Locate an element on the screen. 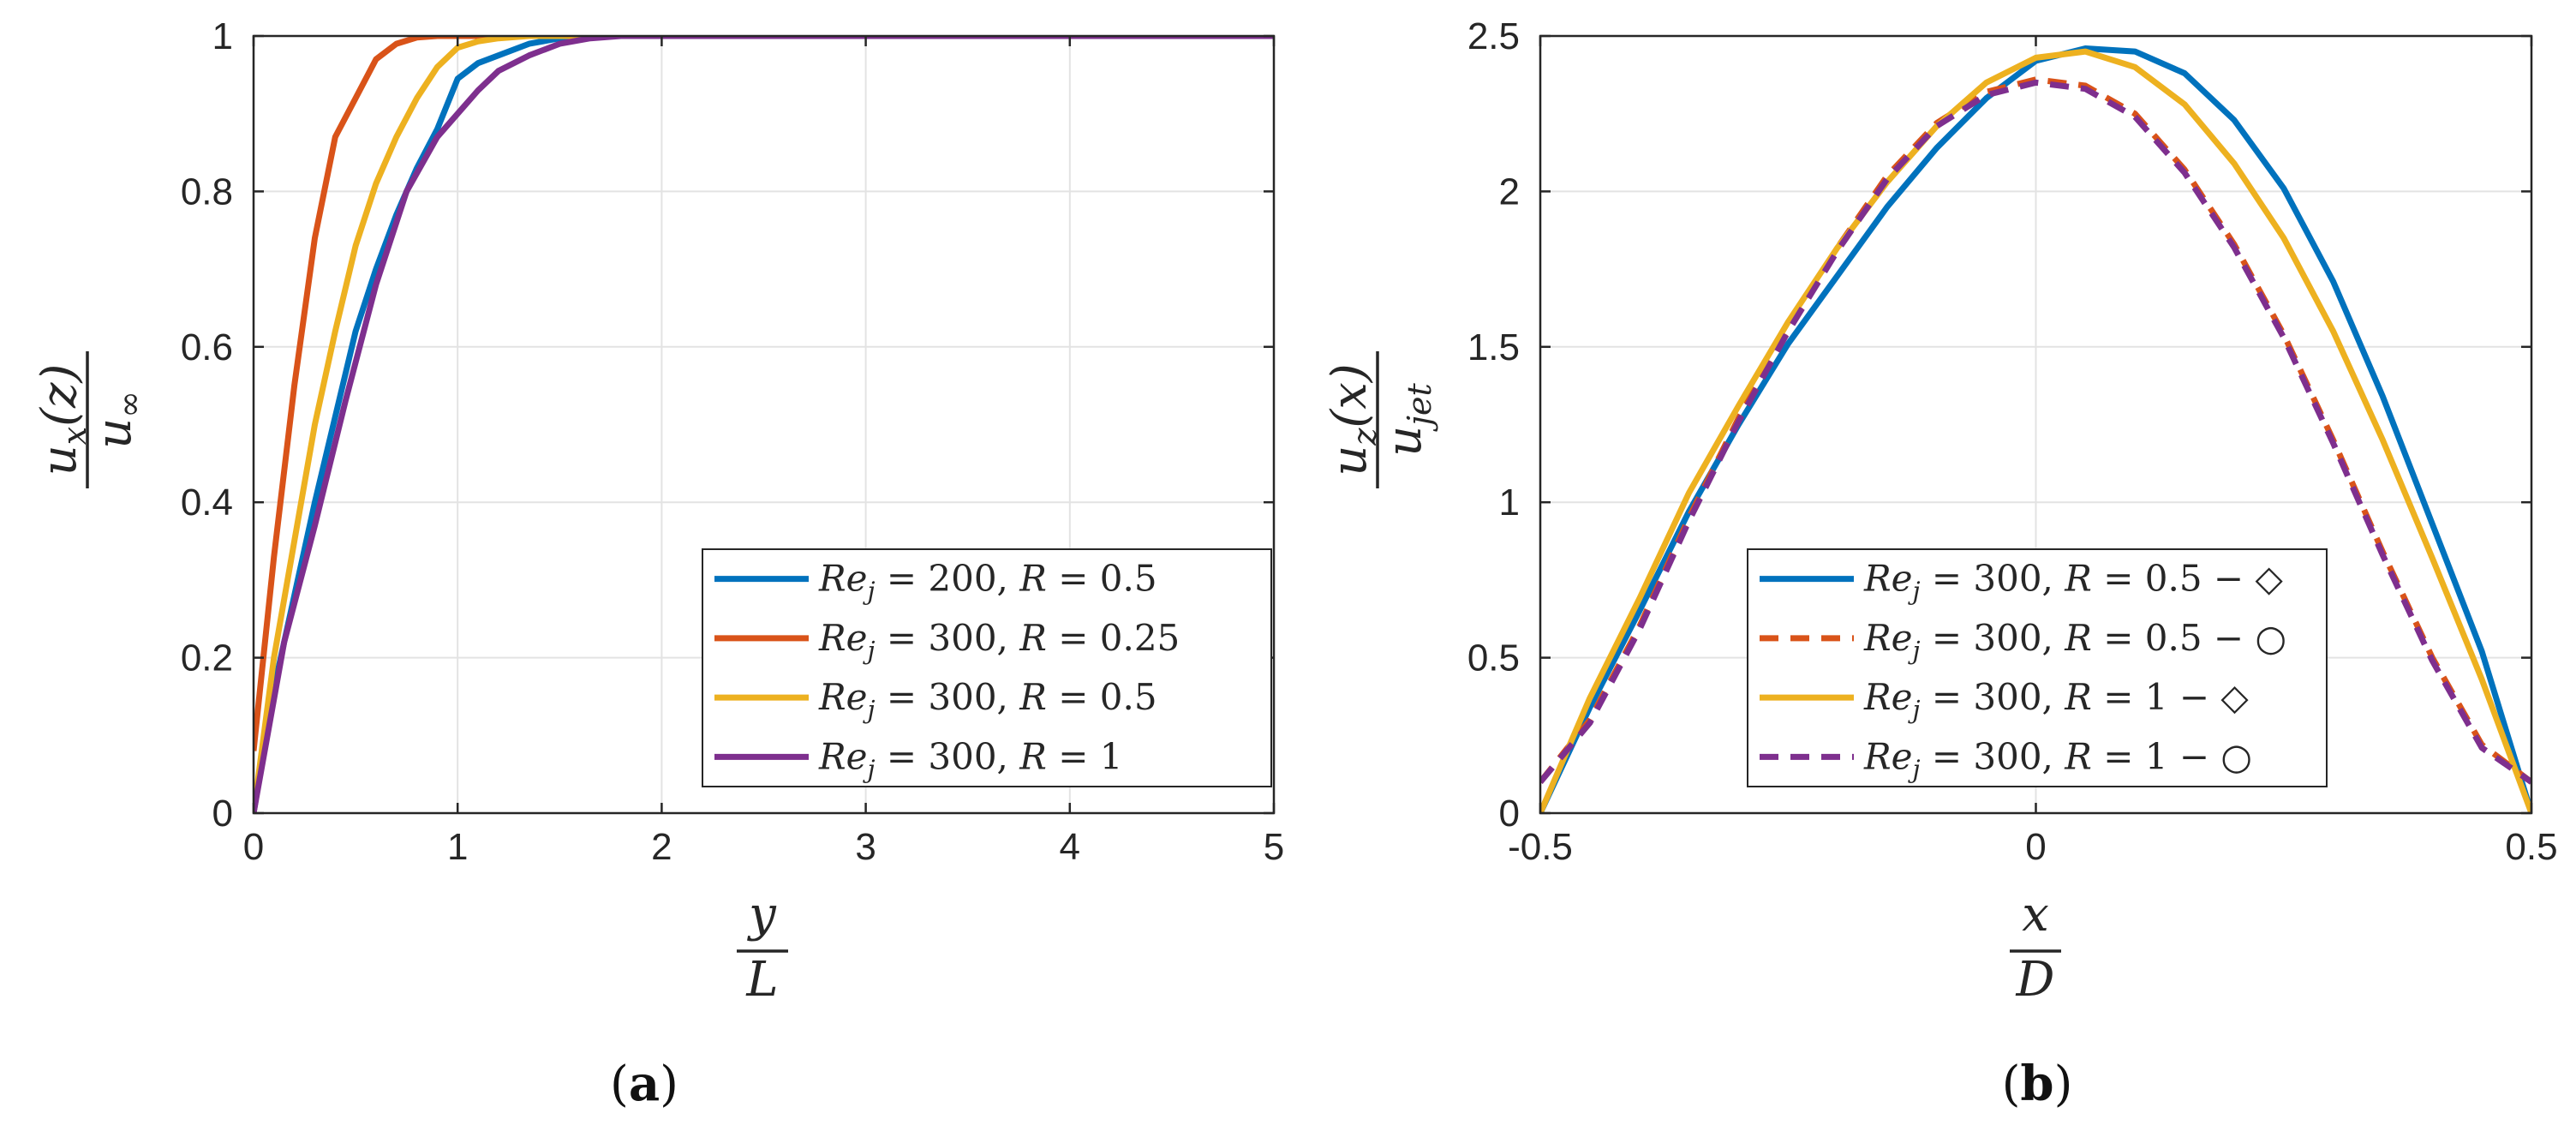 The width and height of the screenshot is (2576, 1131). legend-entry-1: Rej = 200, R = 0.5 is located at coordinates (988, 582).